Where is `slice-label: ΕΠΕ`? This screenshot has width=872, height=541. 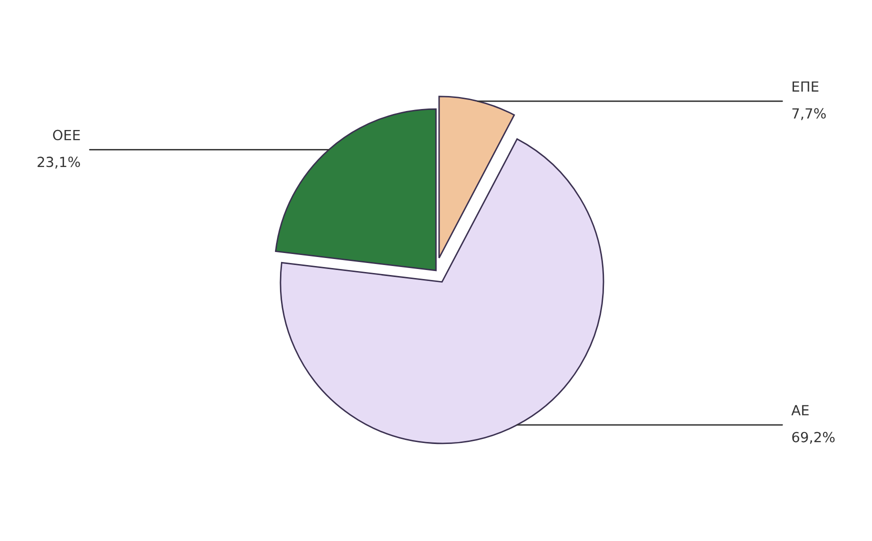
slice-label: ΕΠΕ is located at coordinates (805, 86).